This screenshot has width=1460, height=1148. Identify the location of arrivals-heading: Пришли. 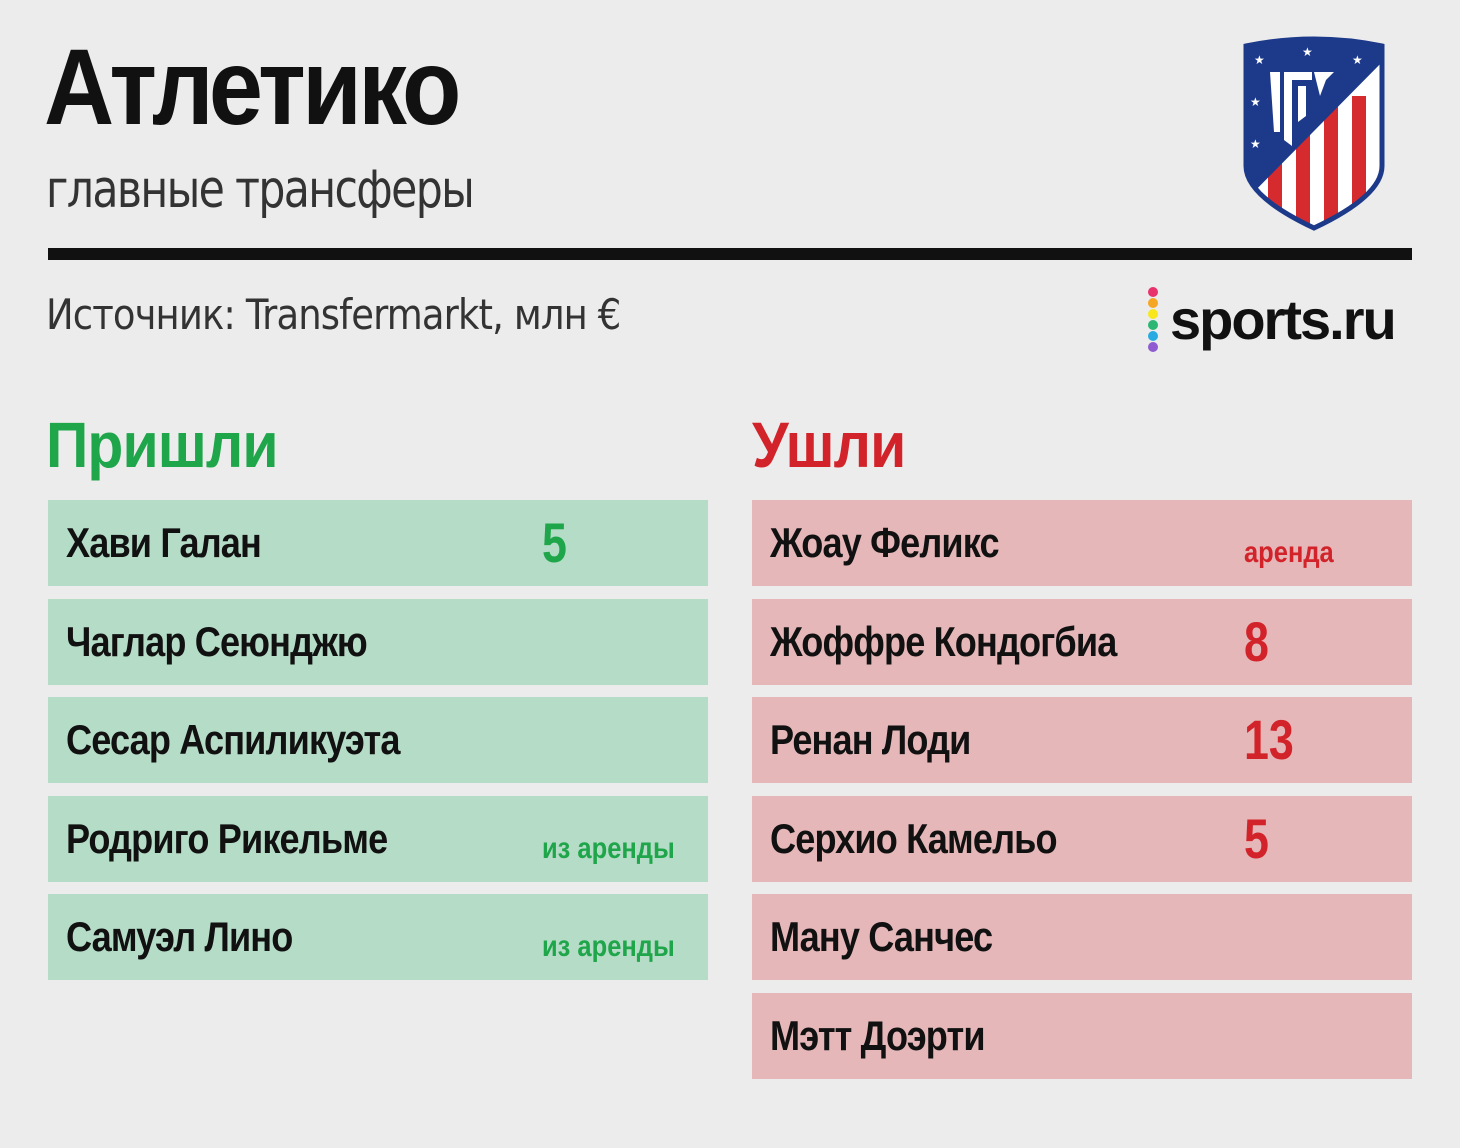
(162, 445).